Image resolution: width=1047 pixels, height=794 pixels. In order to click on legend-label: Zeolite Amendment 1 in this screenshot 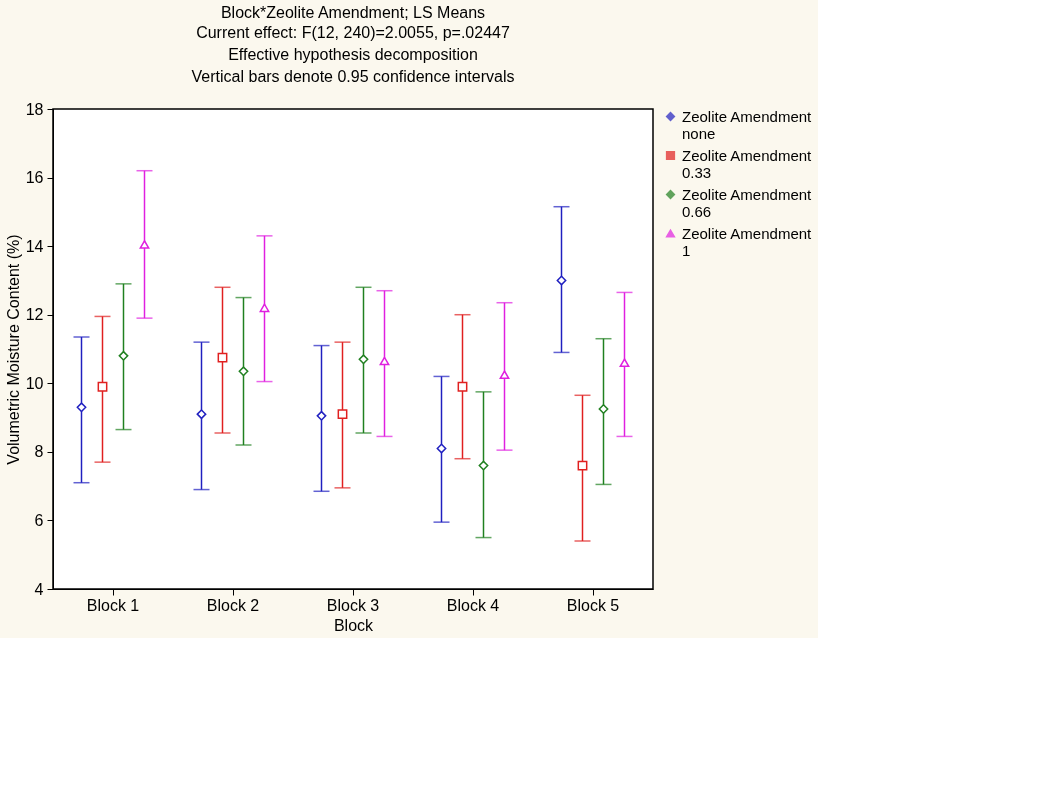, I will do `click(747, 241)`.